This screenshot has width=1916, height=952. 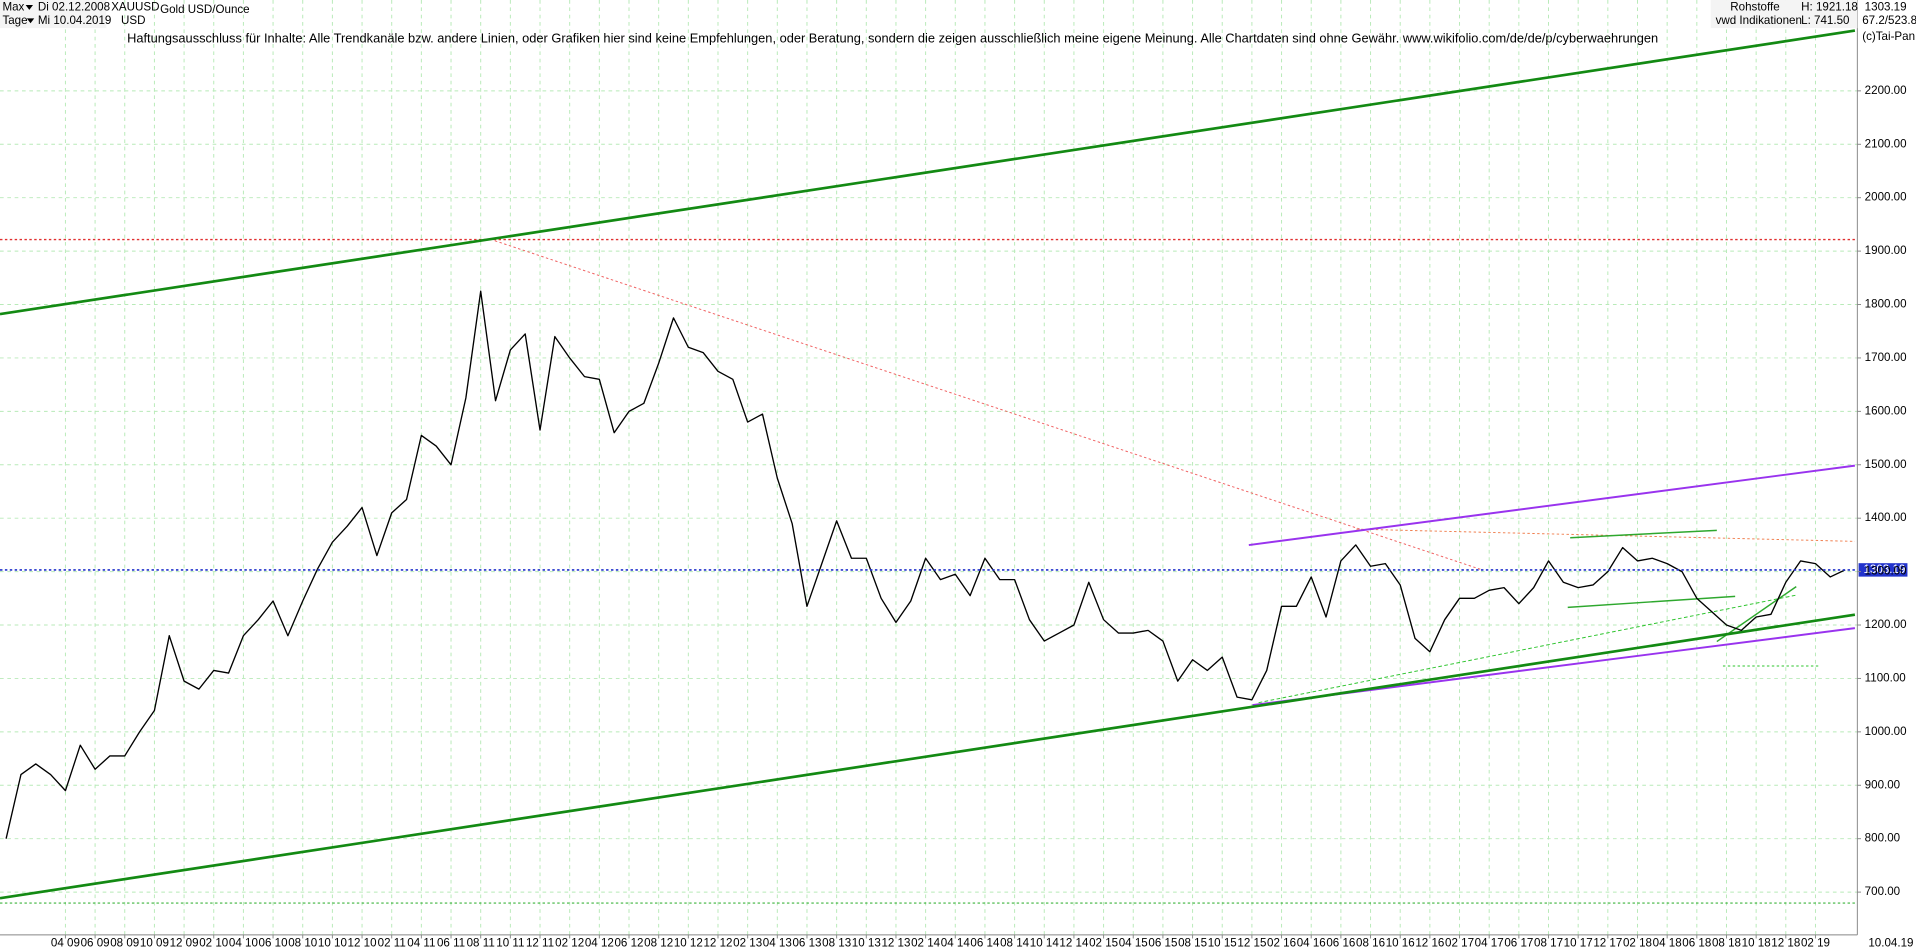 I want to click on y-tick-label: 1300.00, so click(x=1886, y=571).